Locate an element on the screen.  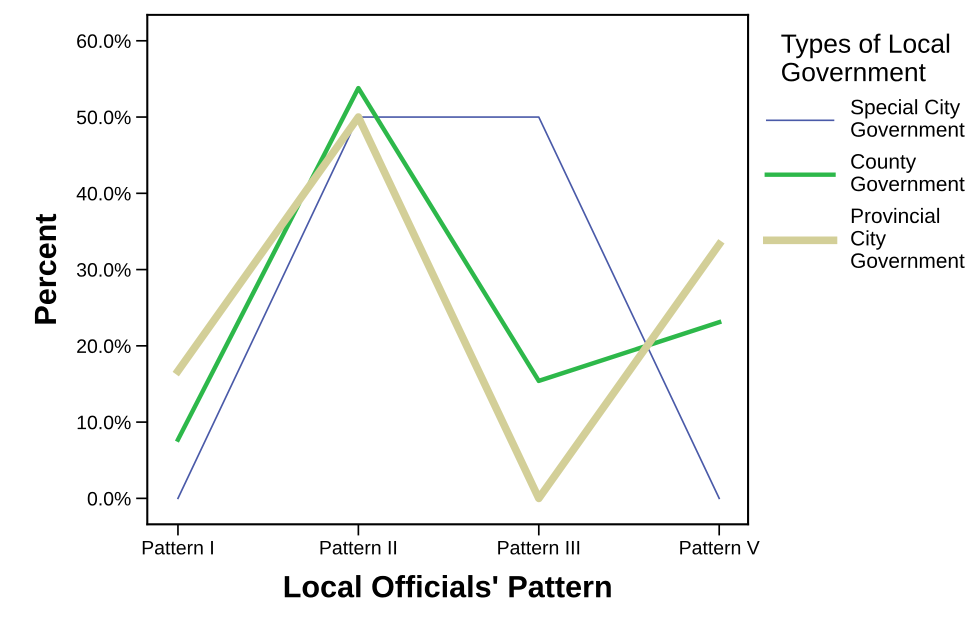
y-tick-label: 20.0% is located at coordinates (104, 346).